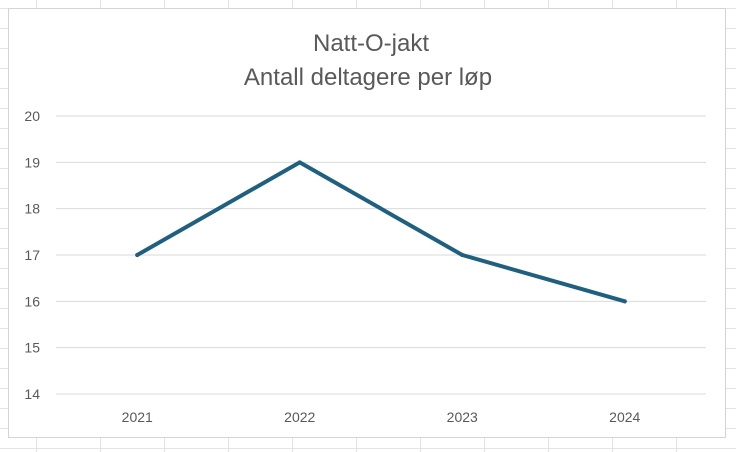 The height and width of the screenshot is (452, 736). Describe the element at coordinates (368, 77) in the screenshot. I see `chart-subtitle: Antall deltagere per løp` at that location.